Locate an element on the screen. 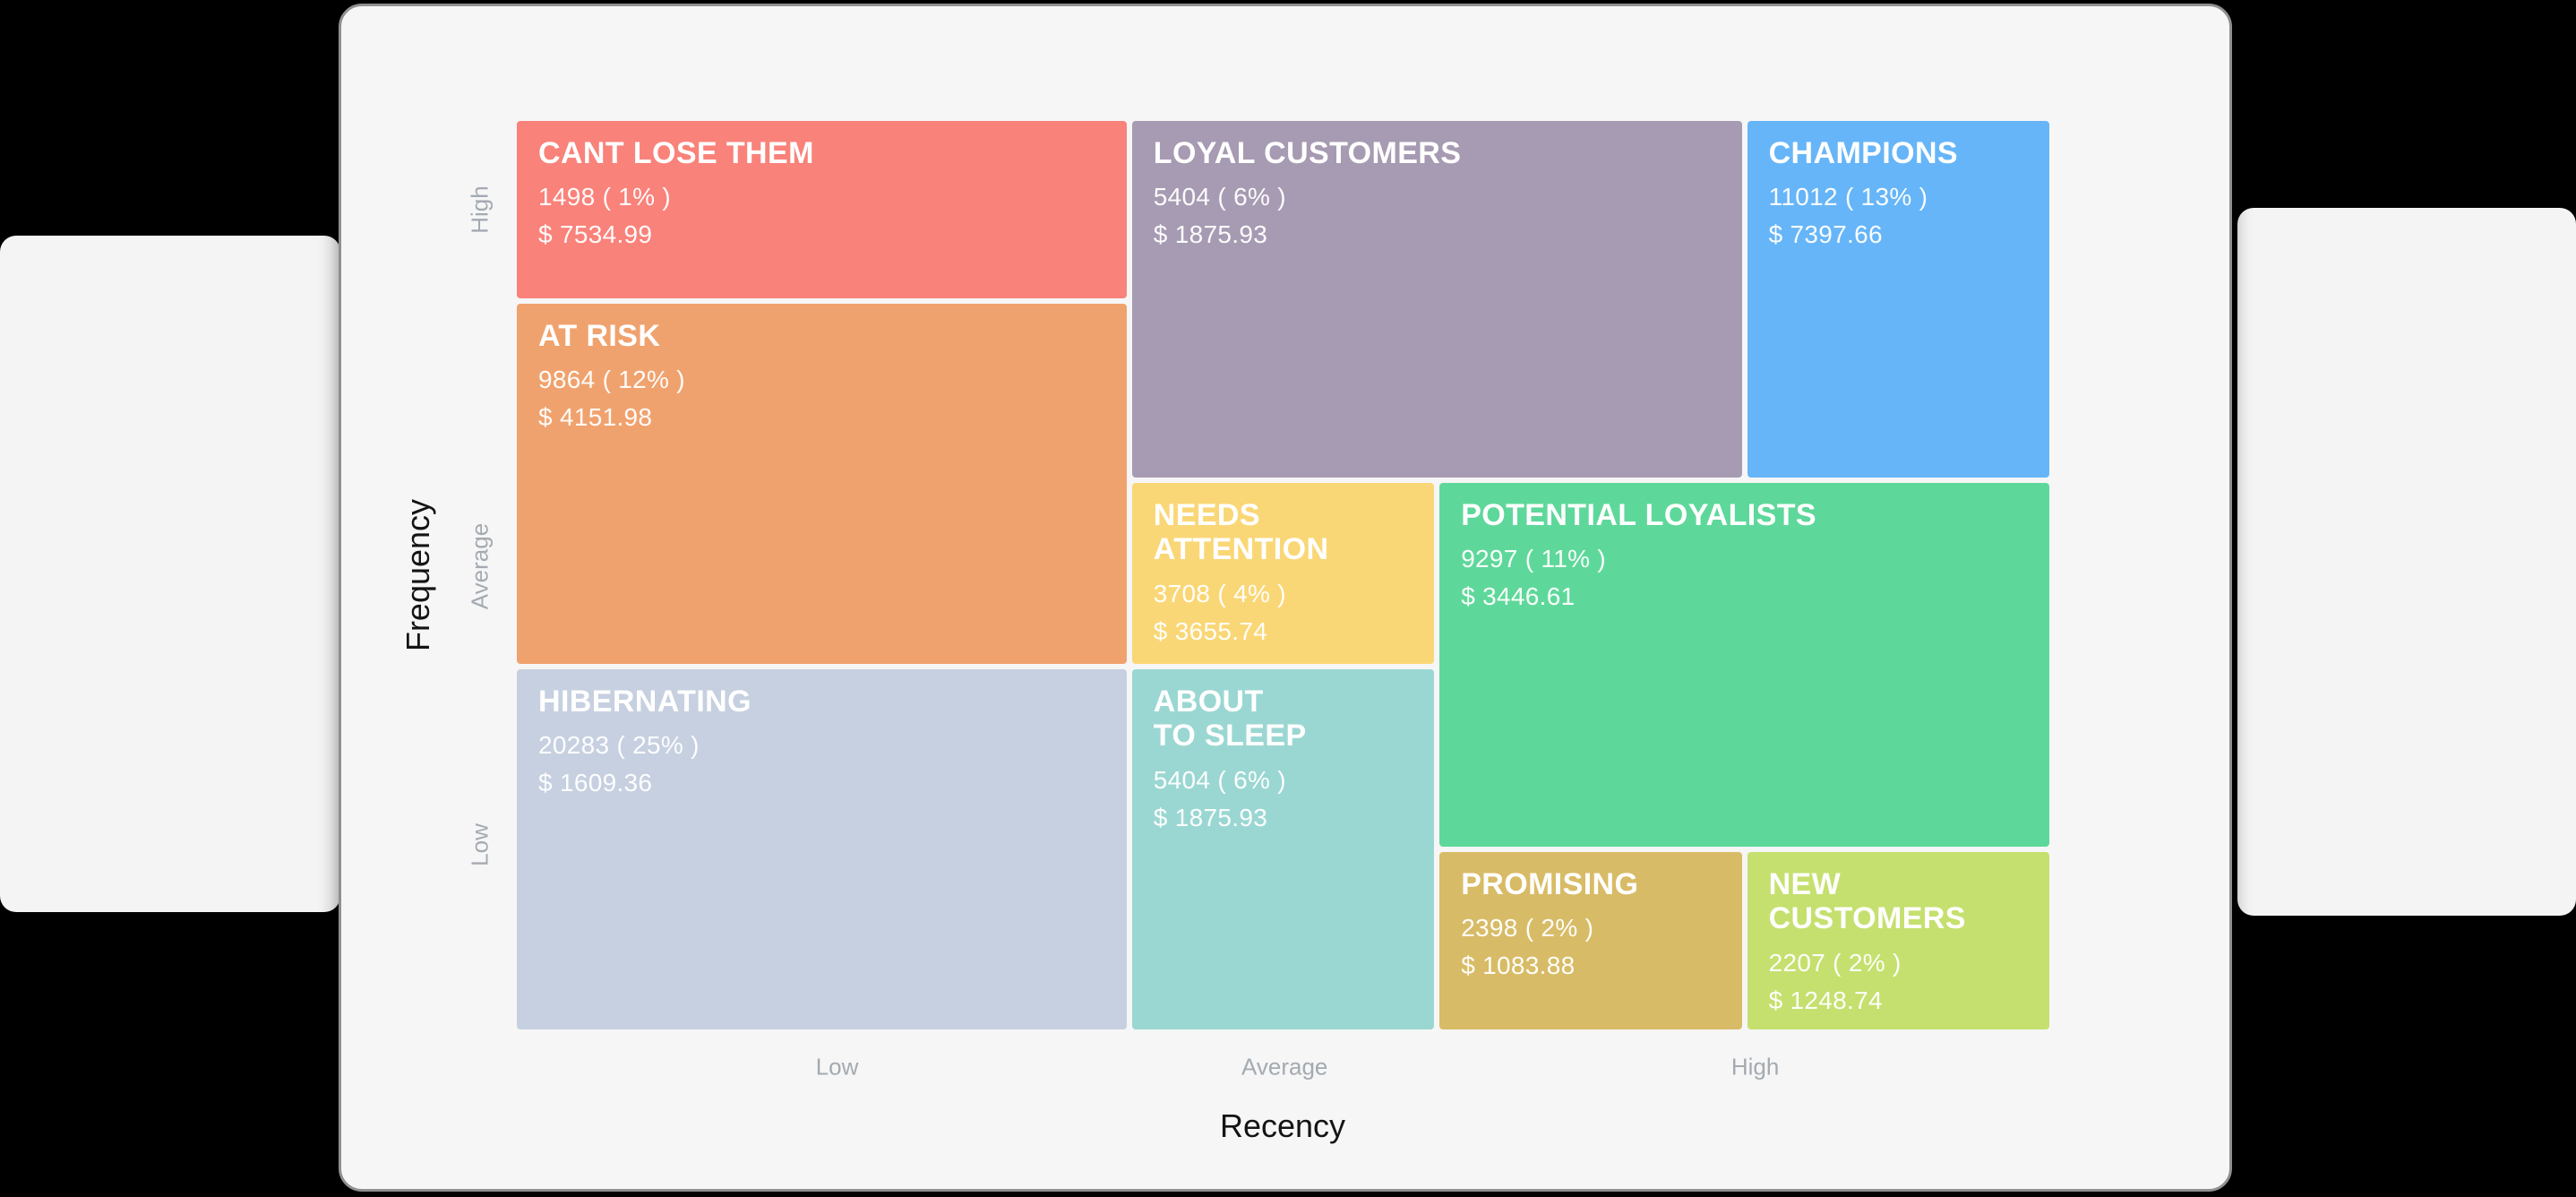 The width and height of the screenshot is (2576, 1197). segment-count: 2207 ( 2% ) is located at coordinates (1835, 962).